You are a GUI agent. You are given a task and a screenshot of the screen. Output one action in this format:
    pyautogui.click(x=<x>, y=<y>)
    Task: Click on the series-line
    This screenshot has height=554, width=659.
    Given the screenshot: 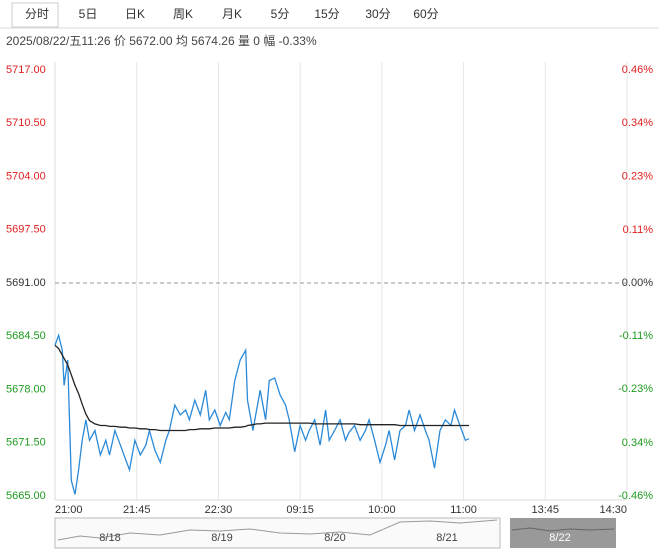 What is the action you would take?
    pyautogui.click(x=261, y=388)
    